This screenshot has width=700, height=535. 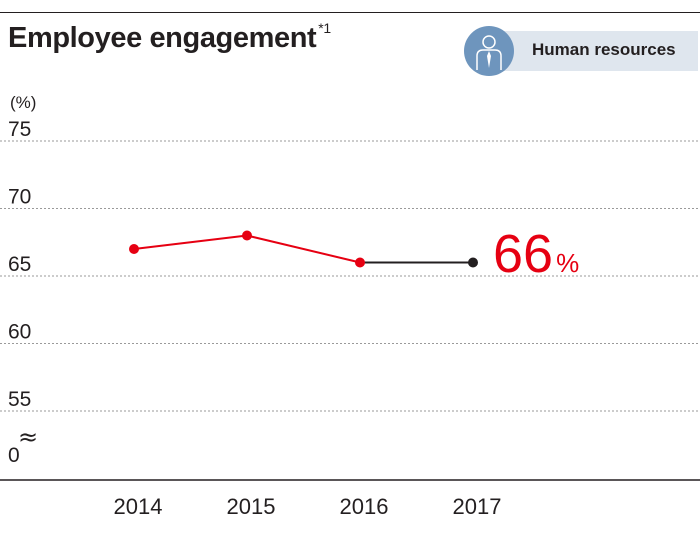 I want to click on x-tick-label-2015: 2015, so click(x=251, y=506).